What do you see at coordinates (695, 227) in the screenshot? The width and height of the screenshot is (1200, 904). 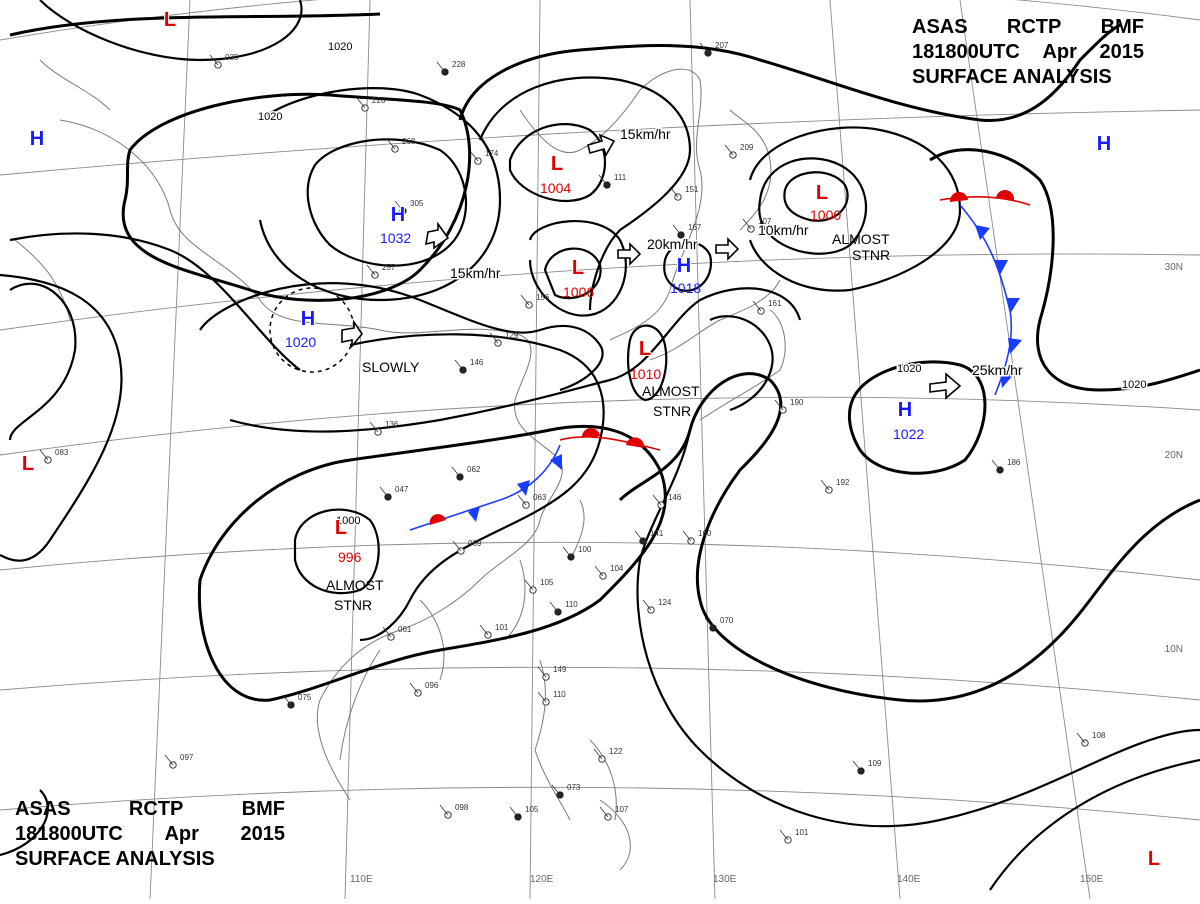 I see `station-pressure: 167` at bounding box center [695, 227].